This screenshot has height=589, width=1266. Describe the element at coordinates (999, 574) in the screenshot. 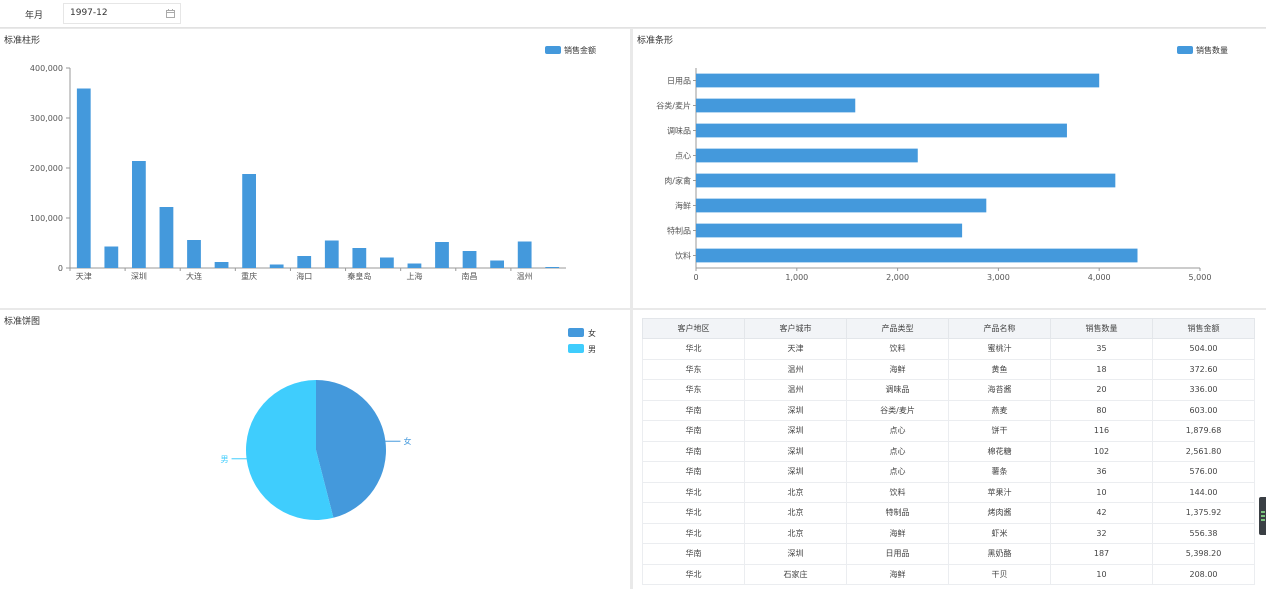

I see `table-cell: 干贝` at that location.